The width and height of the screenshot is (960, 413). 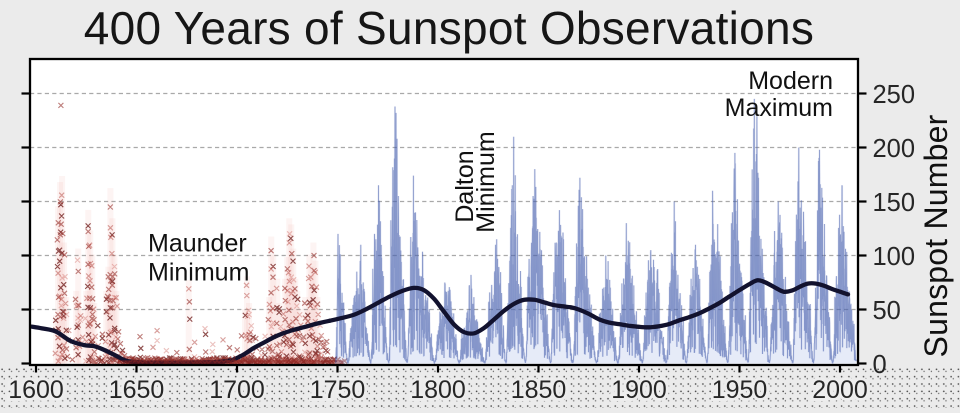 I want to click on svg-text: 1750, so click(x=338, y=390).